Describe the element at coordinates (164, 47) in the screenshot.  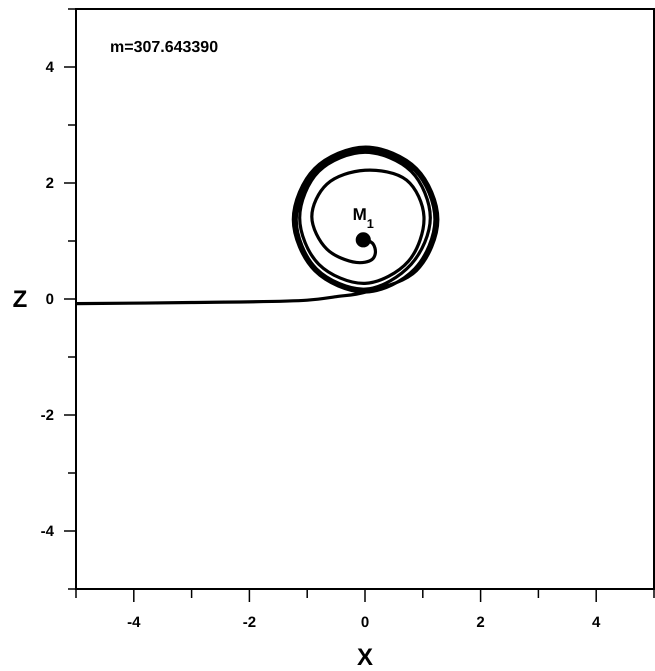
I see `annotation: m=307.643390` at that location.